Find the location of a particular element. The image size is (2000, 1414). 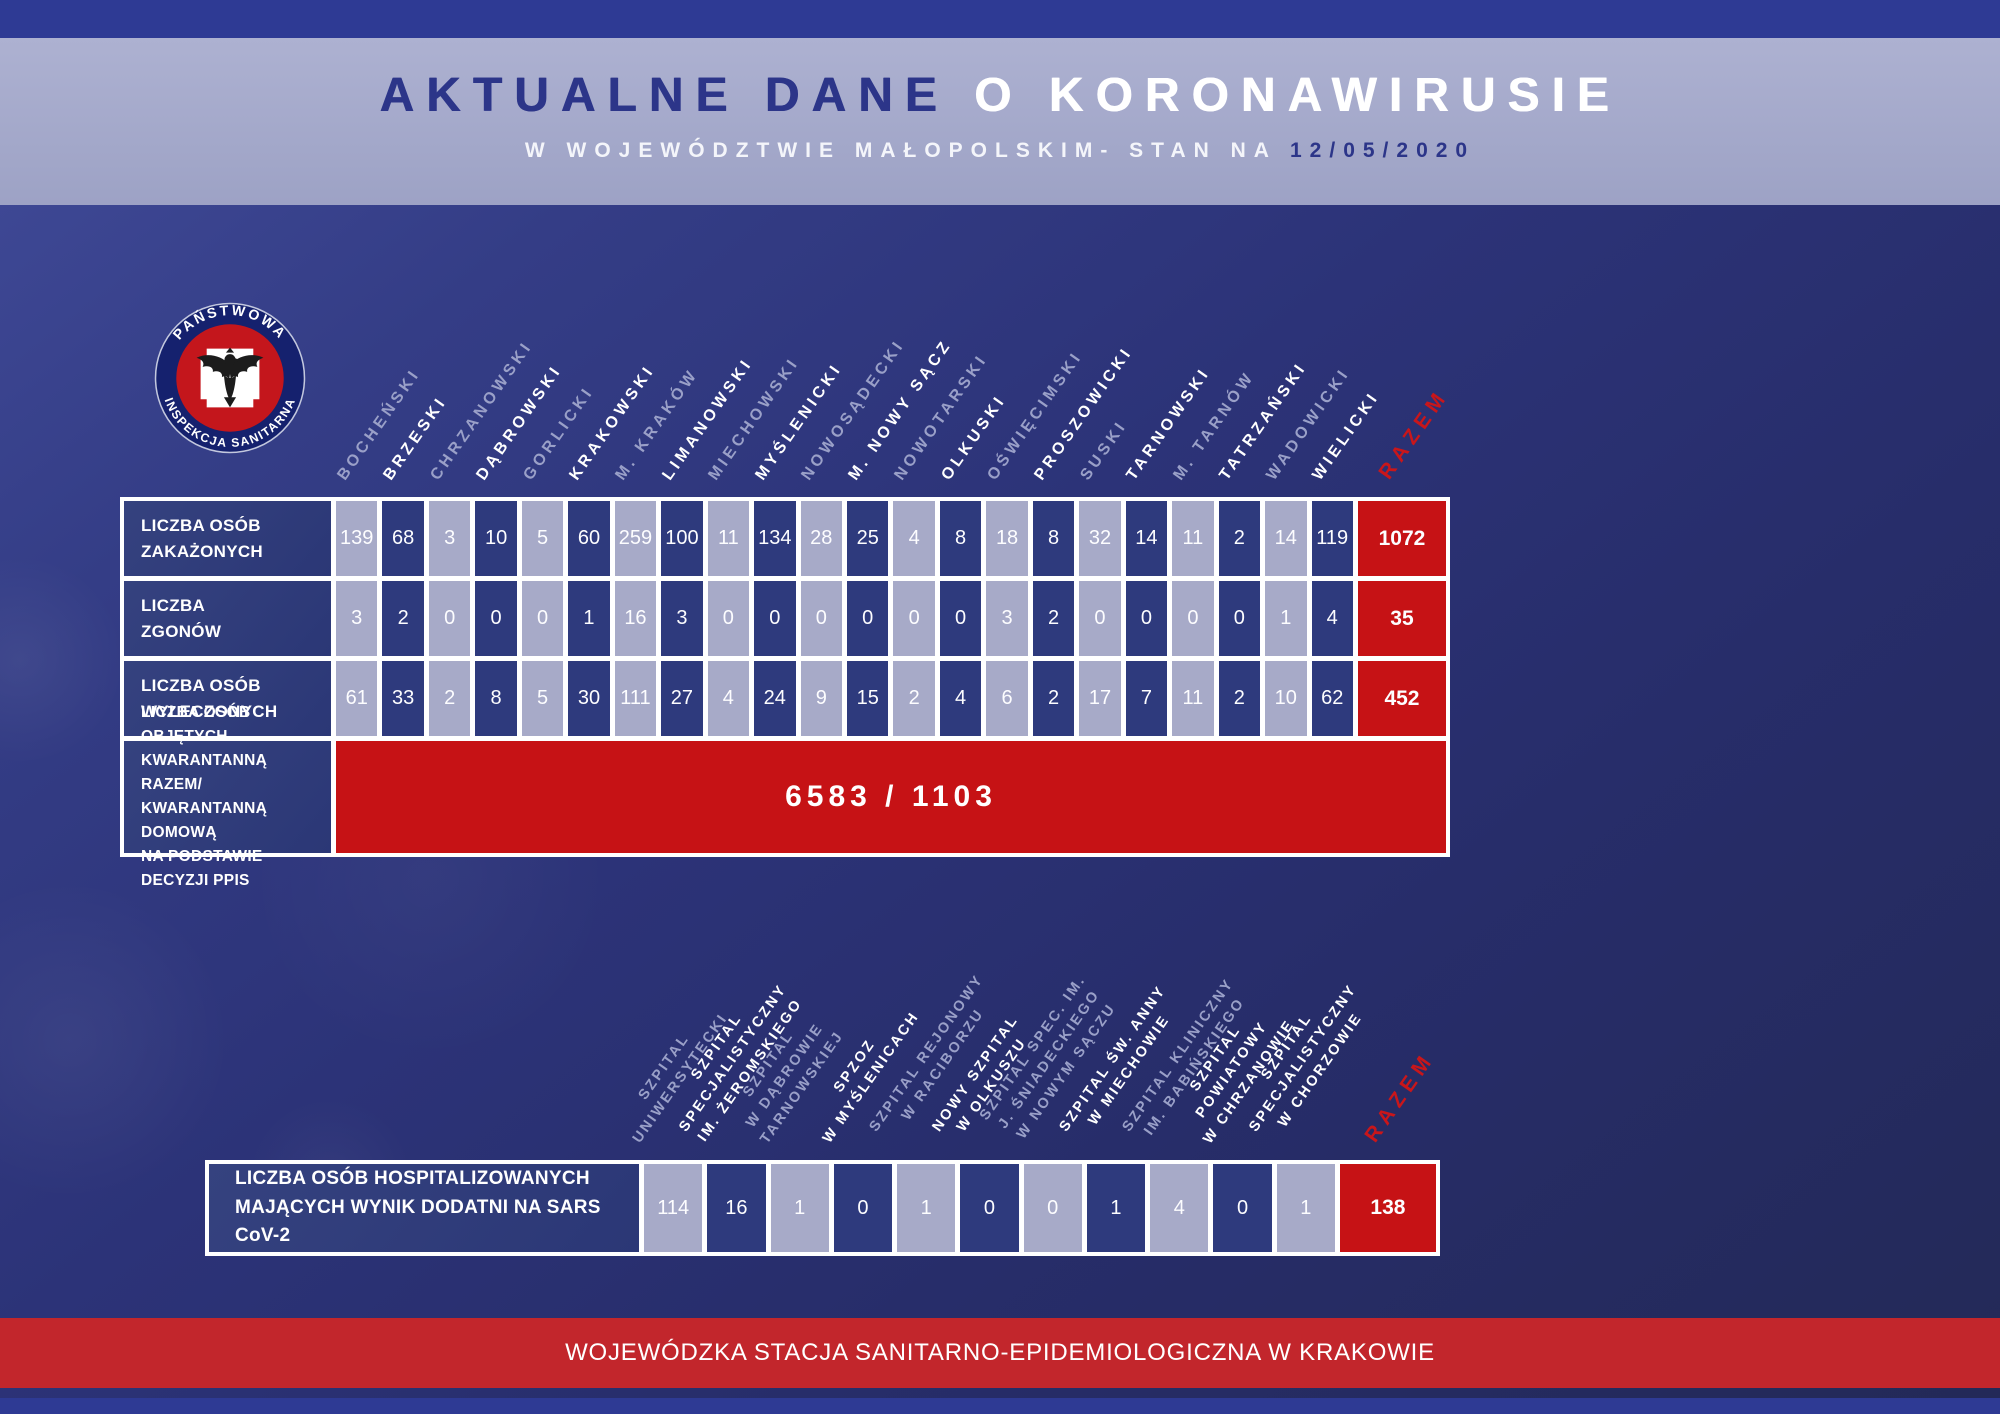

table-row: LICZBA ZGONÓW 3 2 0 0 0 1 16 3 0 0 0 0 0 0 3 2 0 0 0 0 1 4 35 is located at coordinates (785, 618).